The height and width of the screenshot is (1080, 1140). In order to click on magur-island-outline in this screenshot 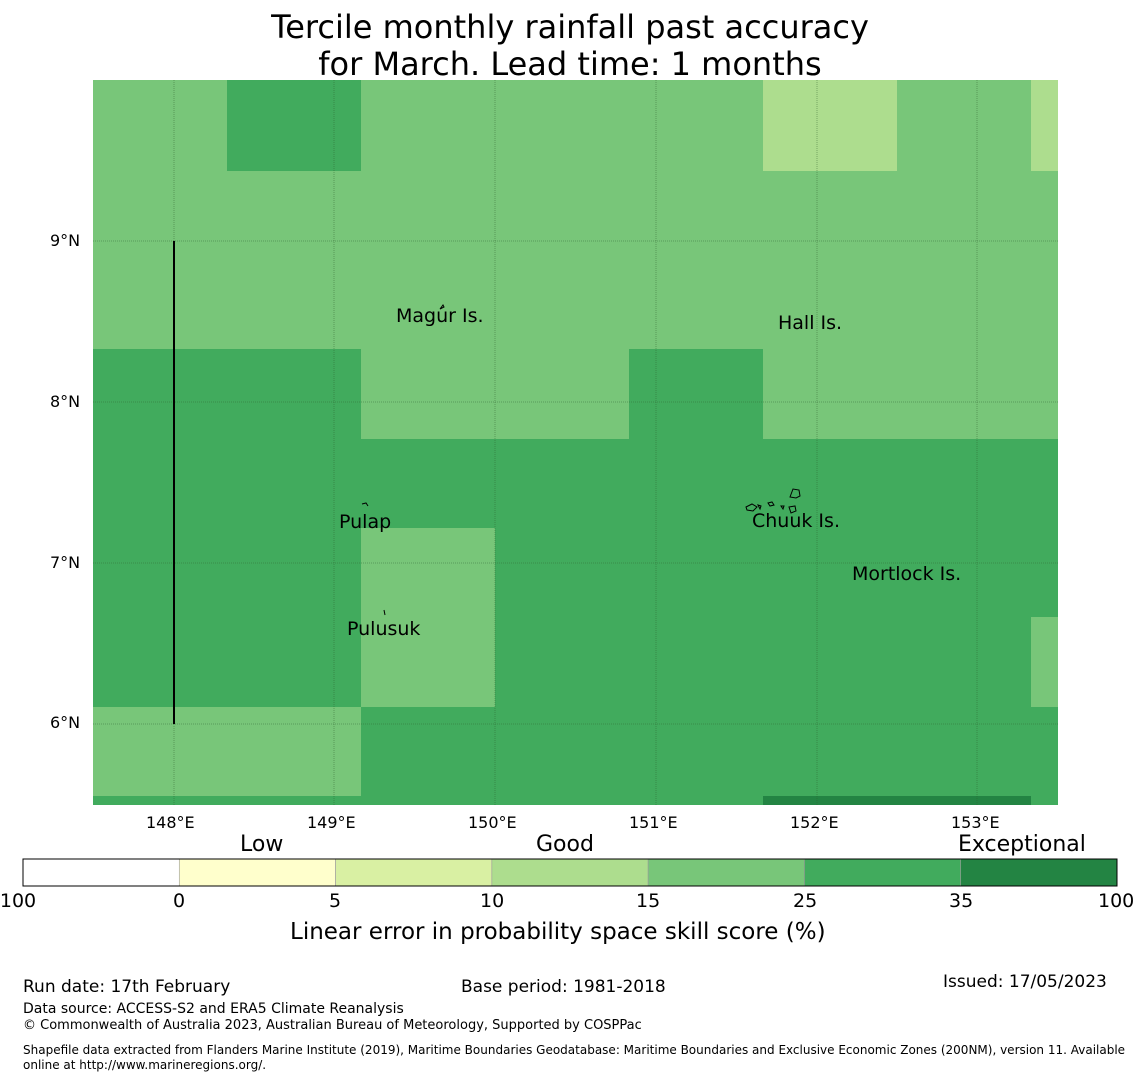, I will do `click(442, 307)`.